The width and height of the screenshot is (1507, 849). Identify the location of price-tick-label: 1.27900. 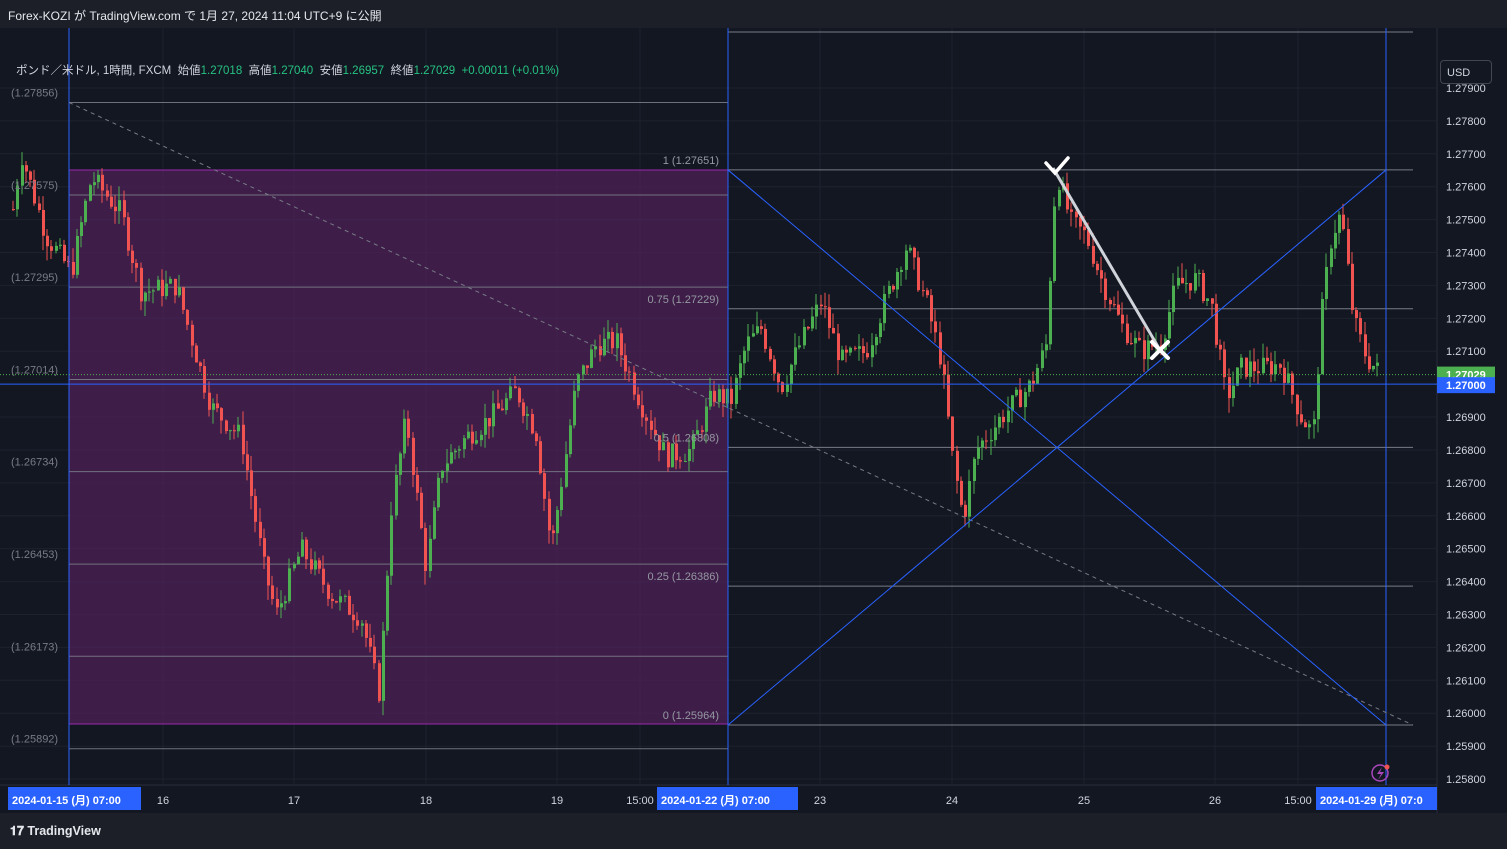
(1466, 89).